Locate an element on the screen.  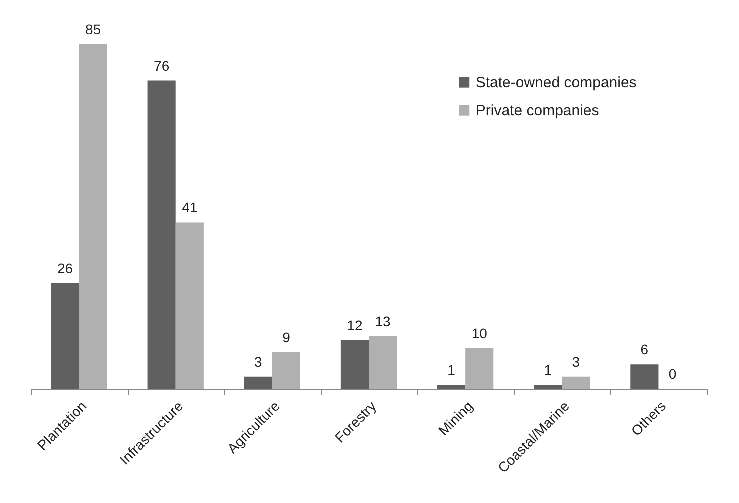
data-label: 41 is located at coordinates (190, 208).